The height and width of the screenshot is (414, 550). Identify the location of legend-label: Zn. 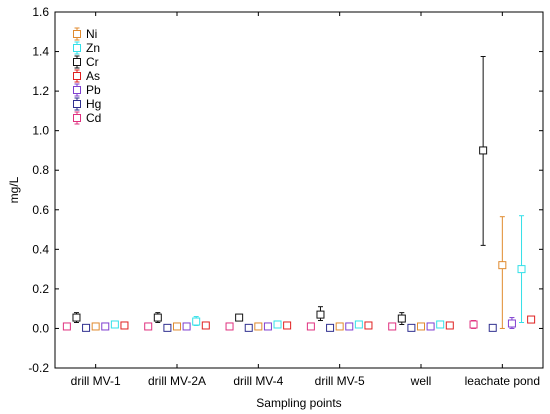
(93, 48).